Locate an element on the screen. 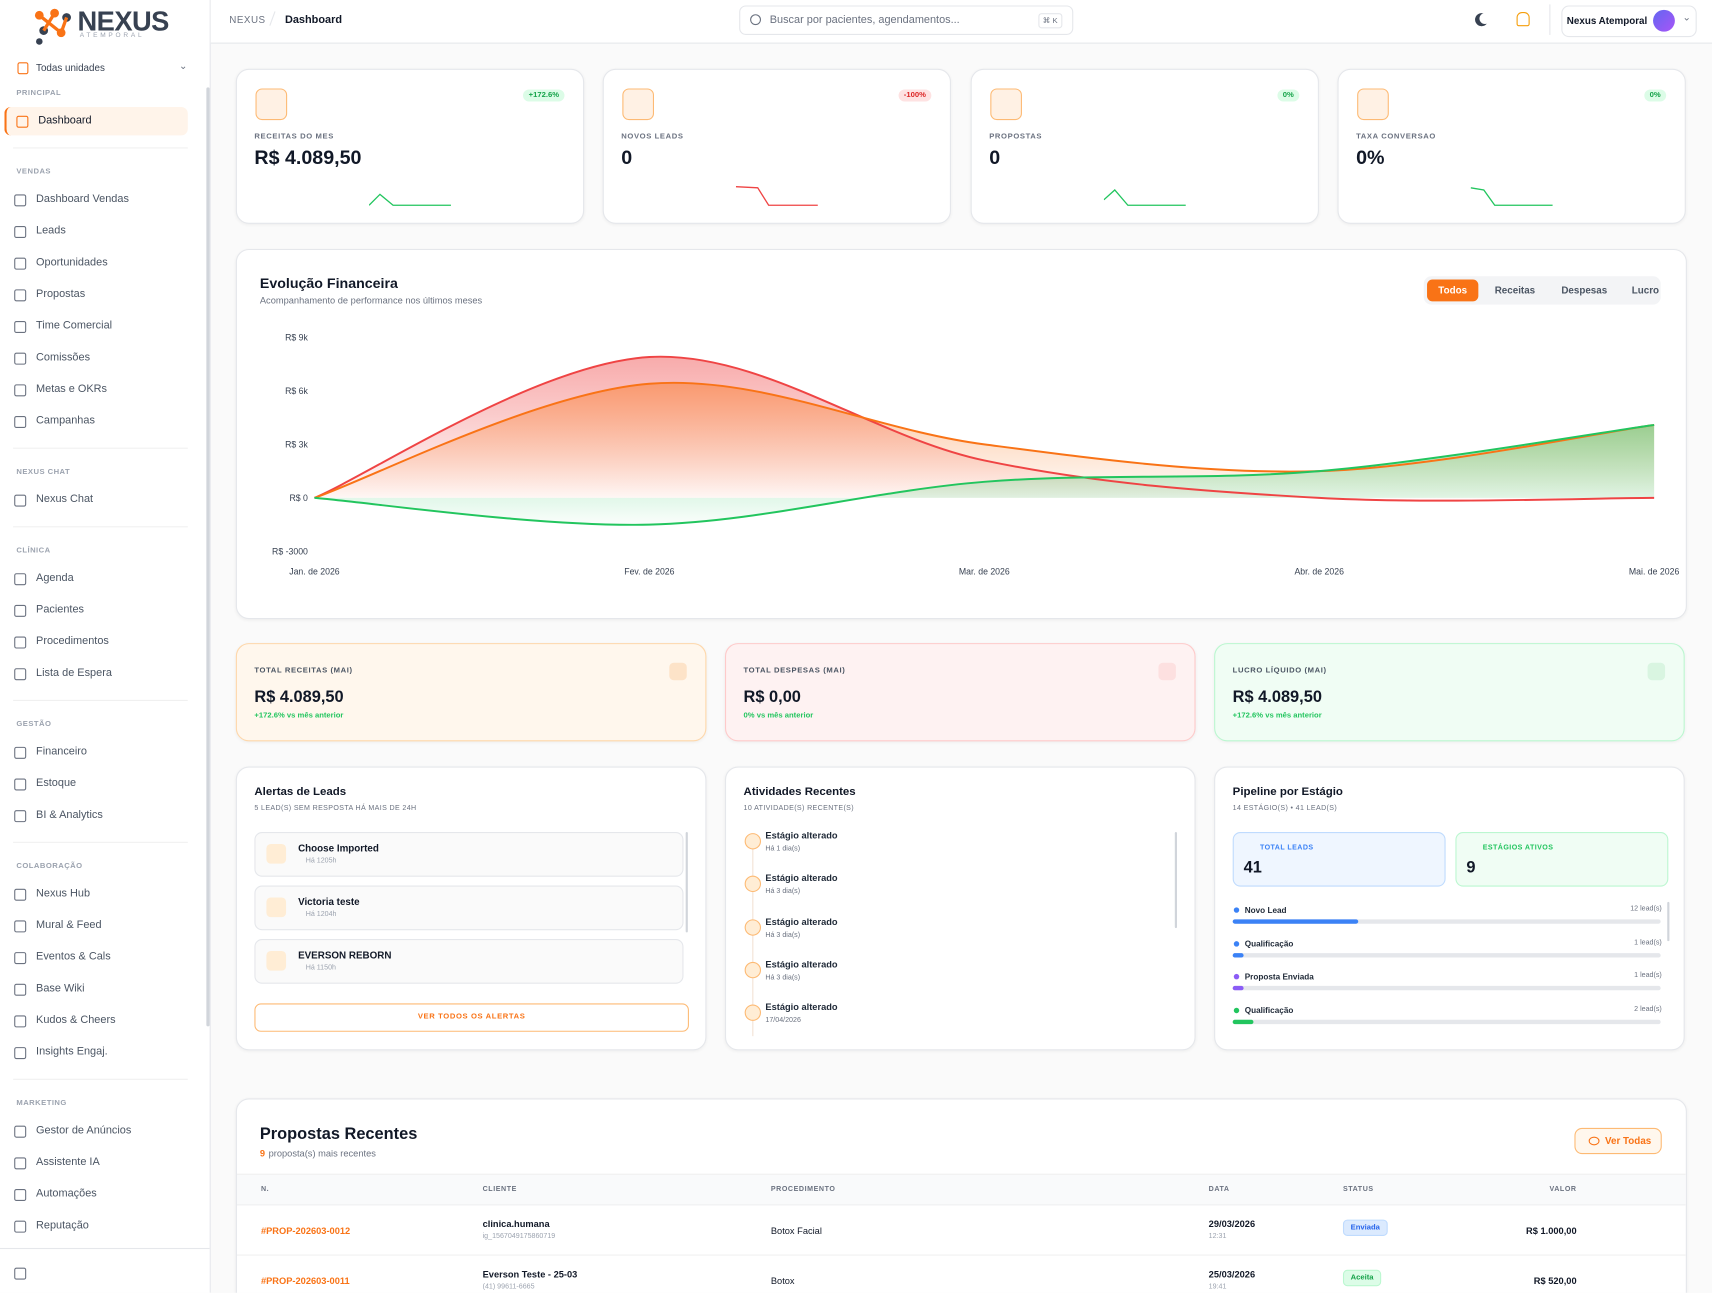 This screenshot has width=1712, height=1293. panel-subtitle: 14 ESTÁGIO(S) • 41 LEAD(S) is located at coordinates (1285, 808).